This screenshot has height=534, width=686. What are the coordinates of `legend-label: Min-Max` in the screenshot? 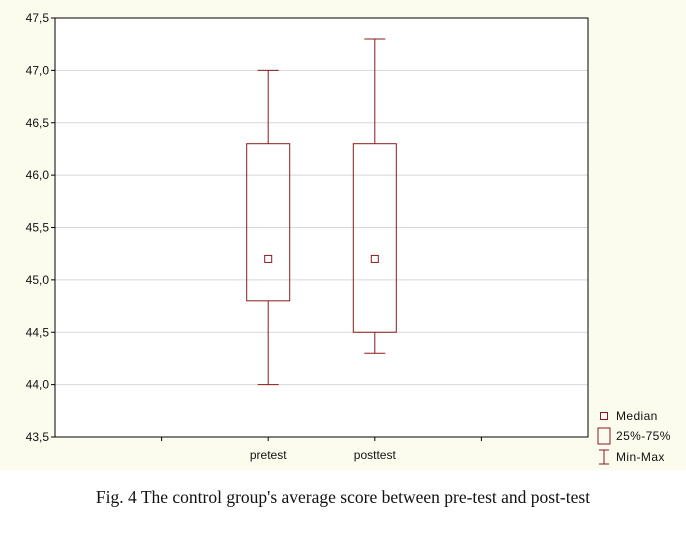 It's located at (640, 457).